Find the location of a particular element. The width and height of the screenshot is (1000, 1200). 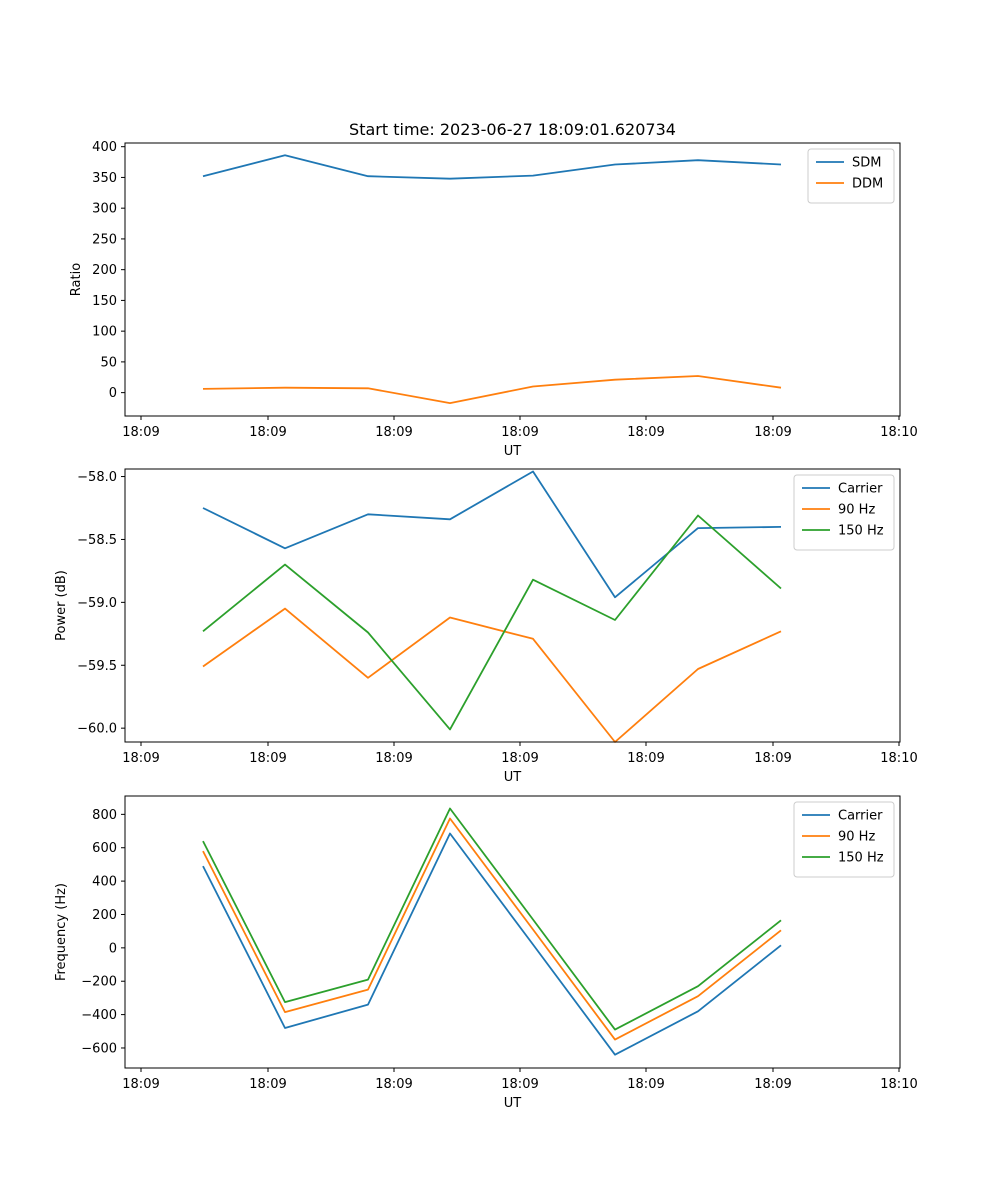

legend-label: SDM is located at coordinates (866, 163).